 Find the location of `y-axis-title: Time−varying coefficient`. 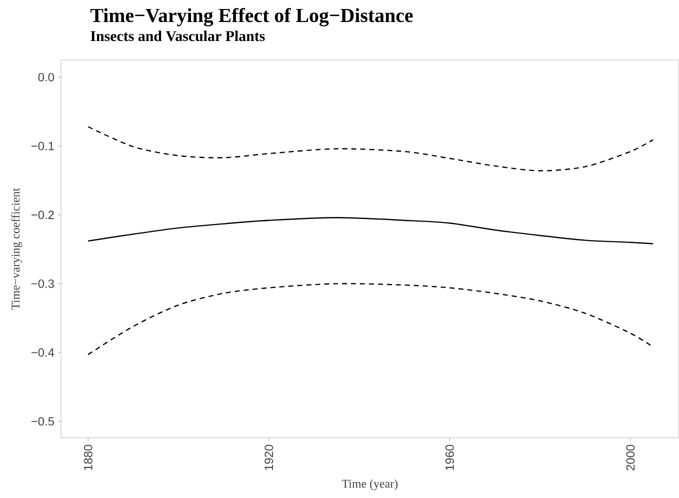

y-axis-title: Time−varying coefficient is located at coordinates (16, 249).